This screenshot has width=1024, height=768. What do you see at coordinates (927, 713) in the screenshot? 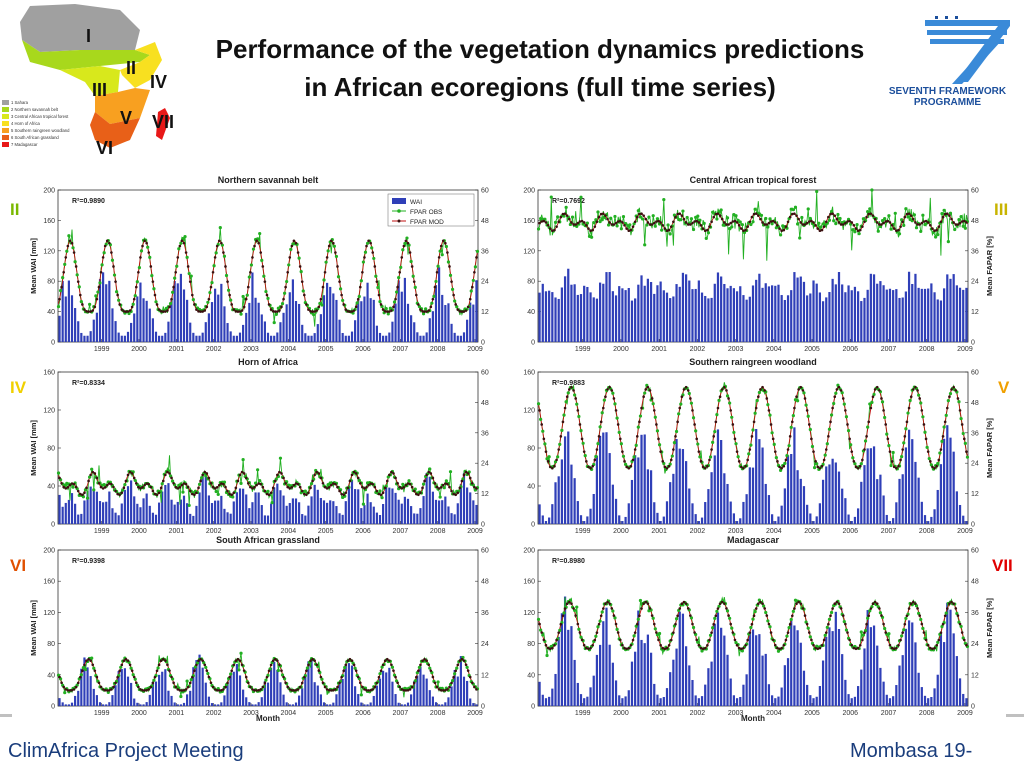
I see `x-tick-label: 2008` at bounding box center [927, 713].